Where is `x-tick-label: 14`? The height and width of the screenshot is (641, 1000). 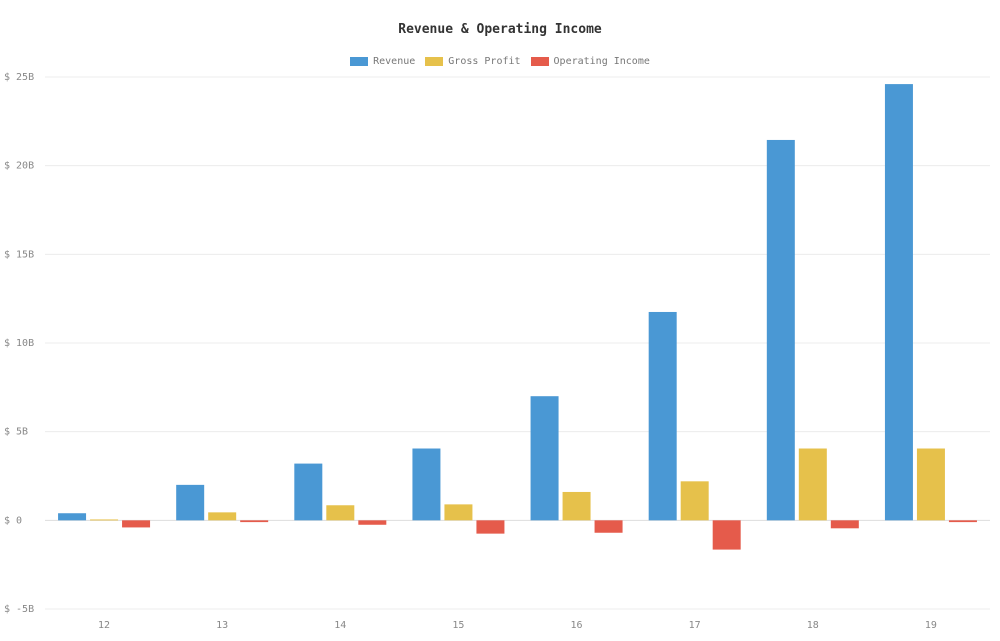 x-tick-label: 14 is located at coordinates (340, 625).